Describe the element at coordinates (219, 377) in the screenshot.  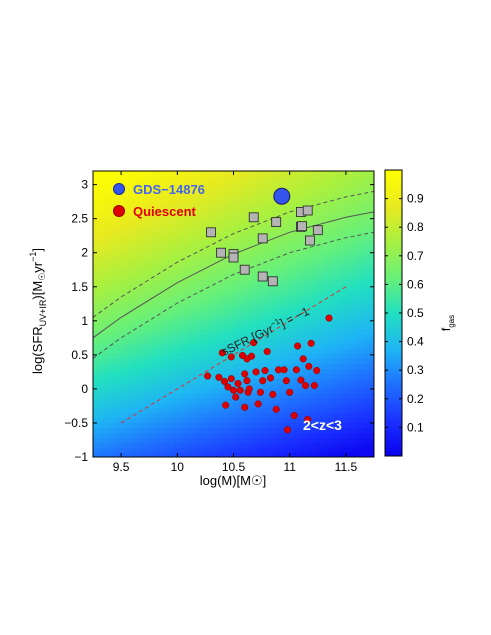
I see `quiescent-marker` at that location.